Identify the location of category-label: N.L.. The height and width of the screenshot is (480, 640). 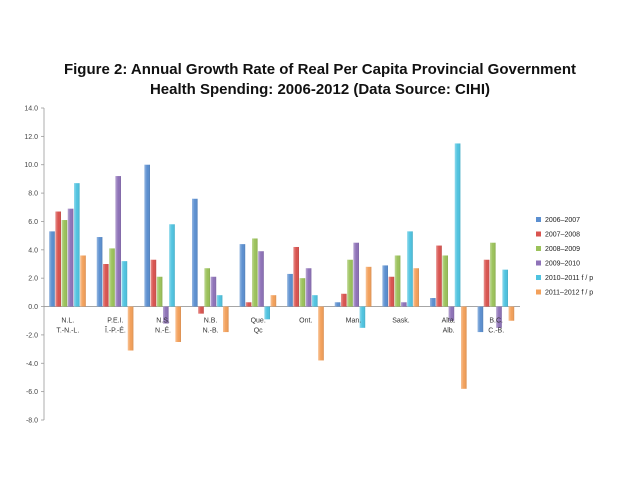
(67, 321).